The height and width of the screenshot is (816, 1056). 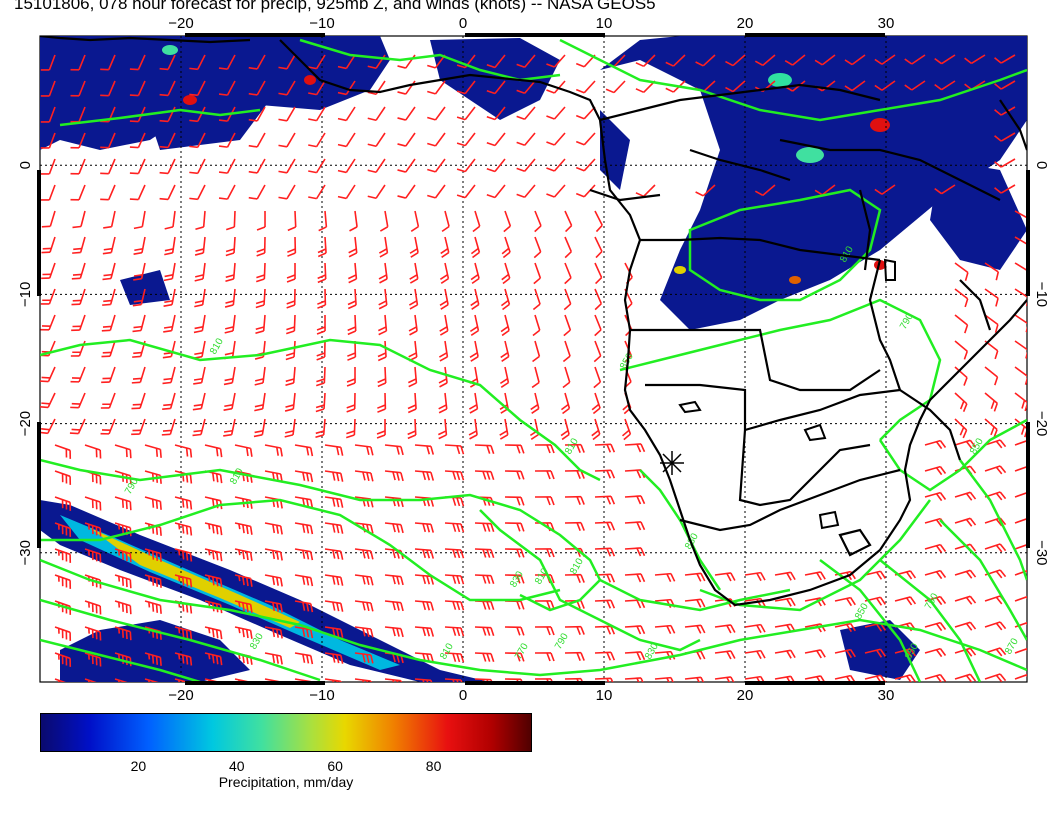 I want to click on lat-tick-label: −20, so click(x=1041, y=423).